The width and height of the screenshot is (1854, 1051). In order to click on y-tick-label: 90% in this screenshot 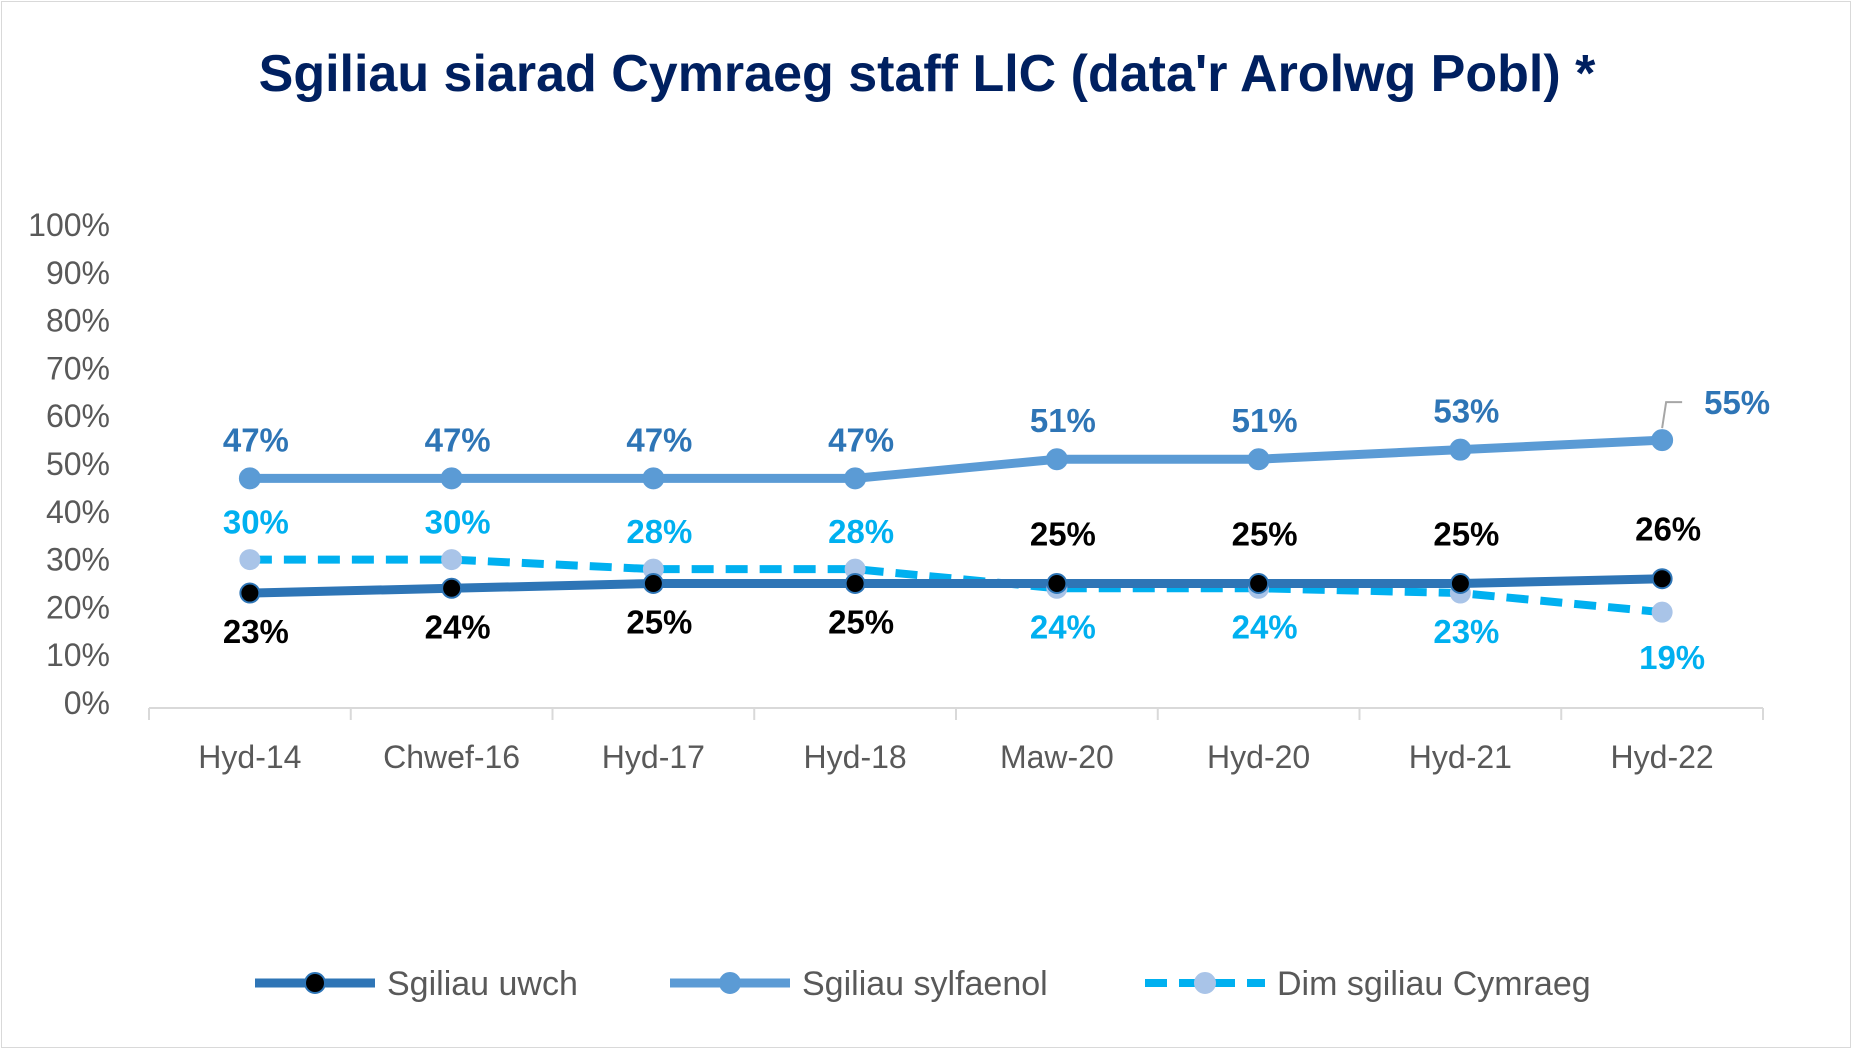, I will do `click(78, 273)`.